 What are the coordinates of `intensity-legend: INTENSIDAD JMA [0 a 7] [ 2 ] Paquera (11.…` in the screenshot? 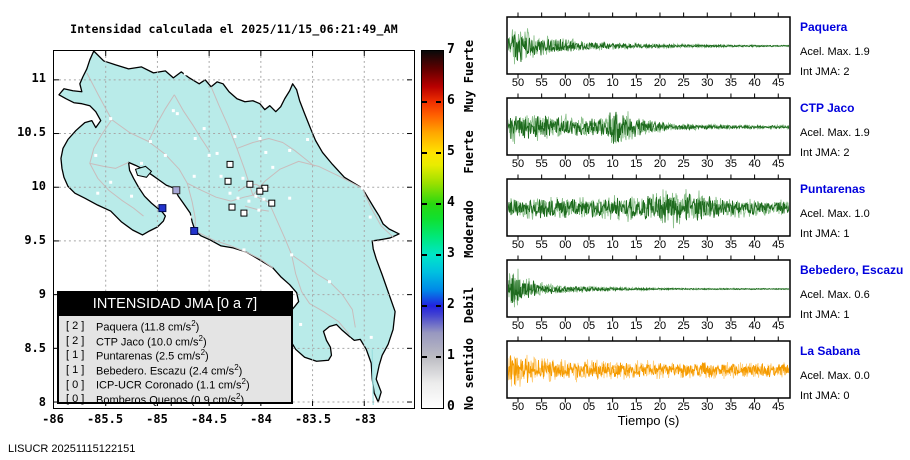 It's located at (175, 349).